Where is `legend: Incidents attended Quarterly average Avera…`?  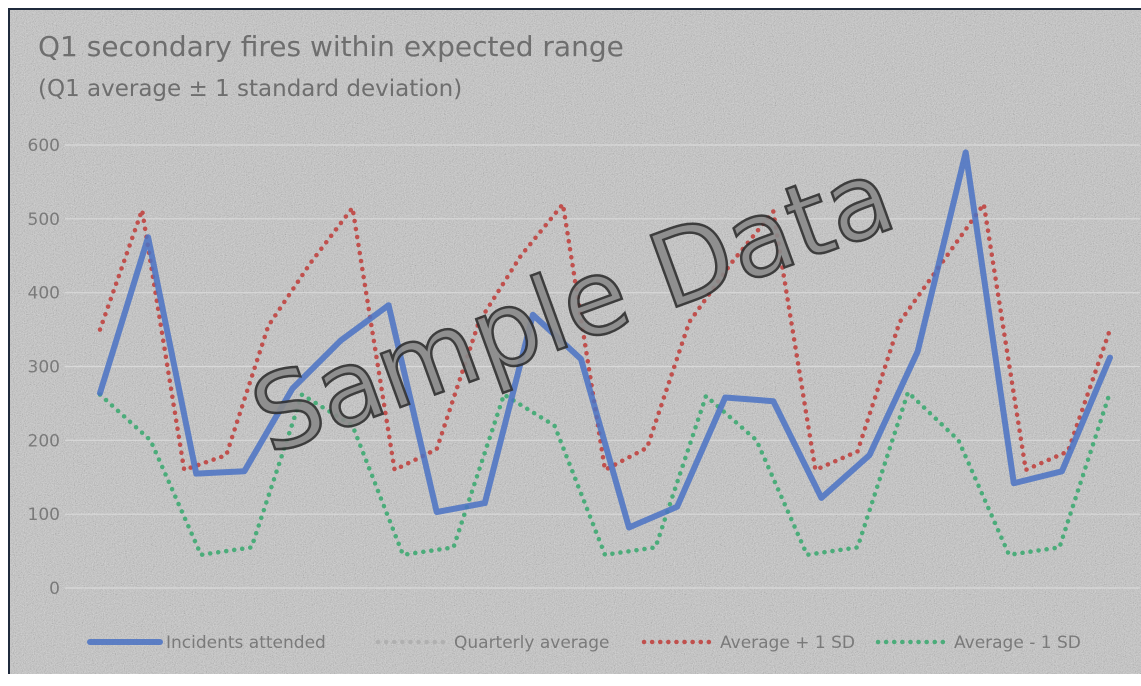 legend: Incidents attended Quarterly average Avera… is located at coordinates (584, 643).